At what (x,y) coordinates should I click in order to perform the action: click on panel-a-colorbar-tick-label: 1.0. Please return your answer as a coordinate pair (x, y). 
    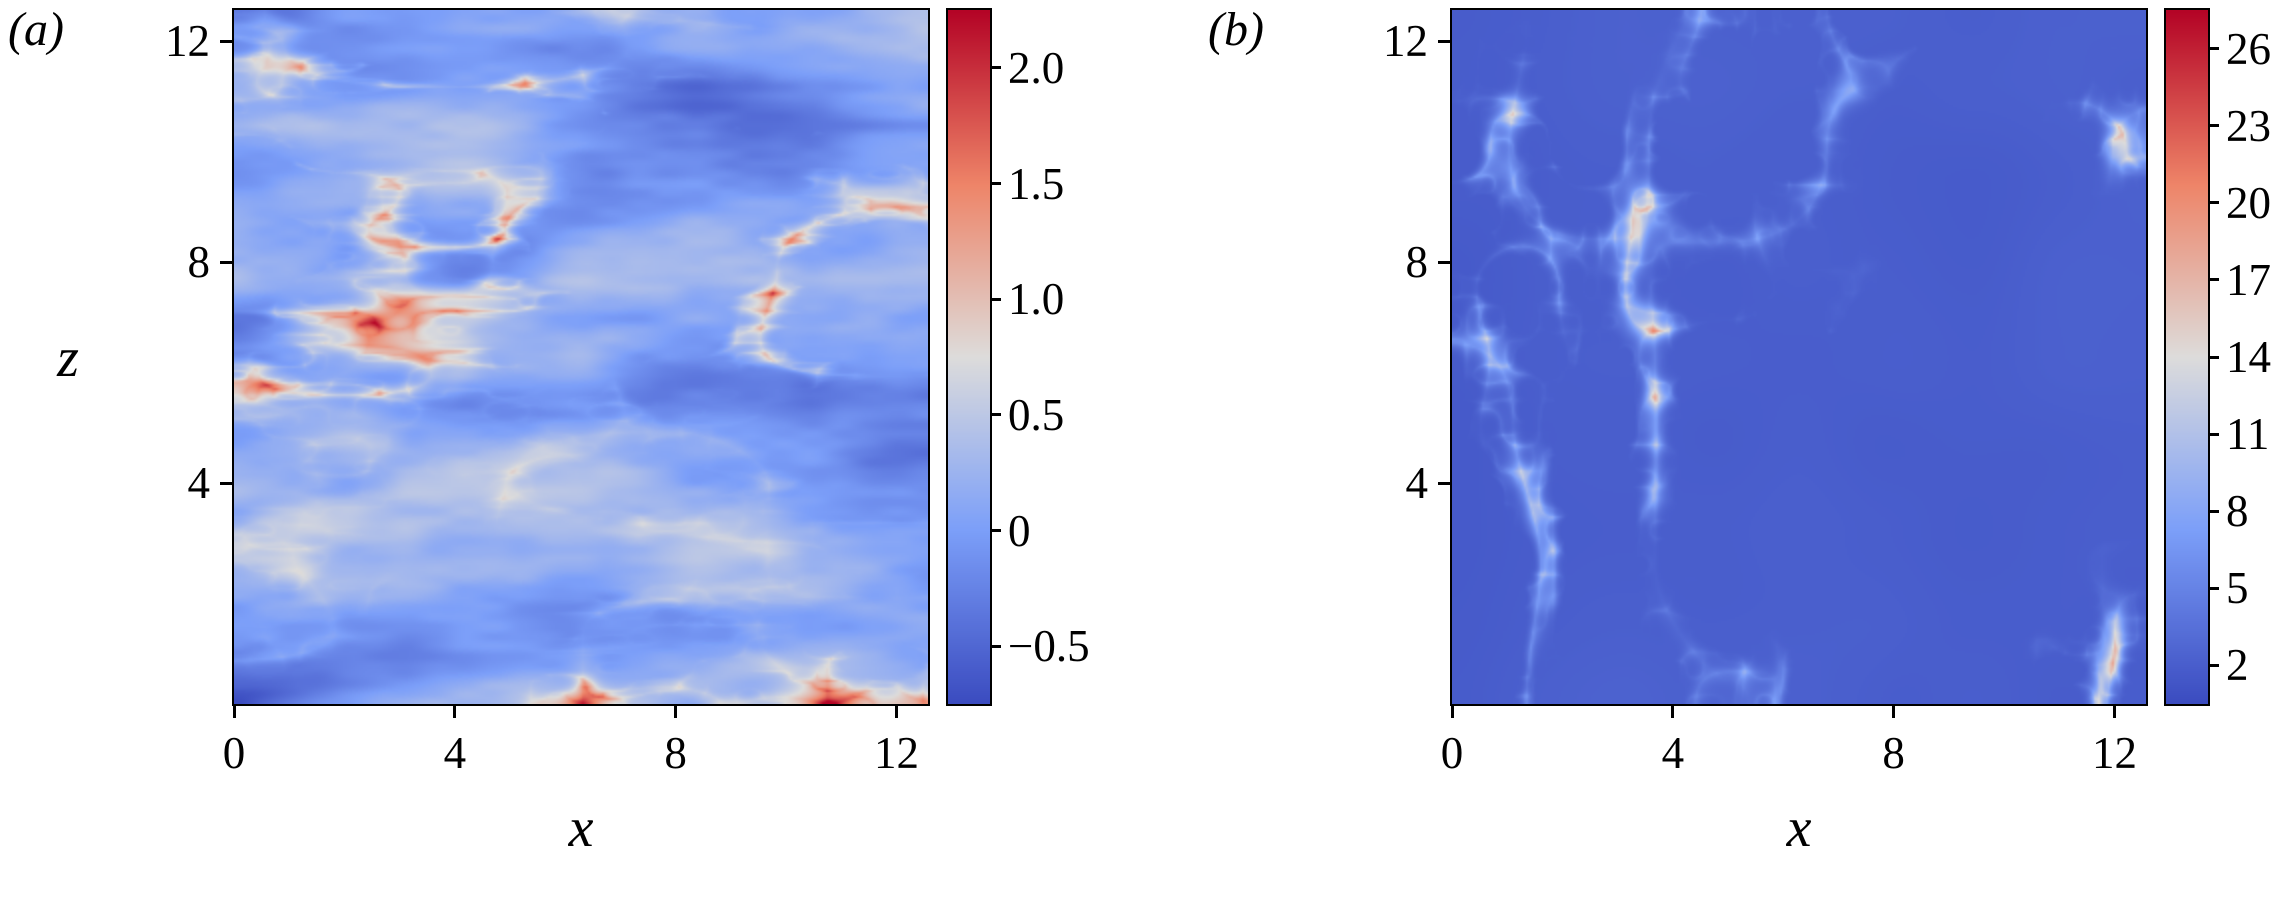
    Looking at the image, I should click on (1036, 299).